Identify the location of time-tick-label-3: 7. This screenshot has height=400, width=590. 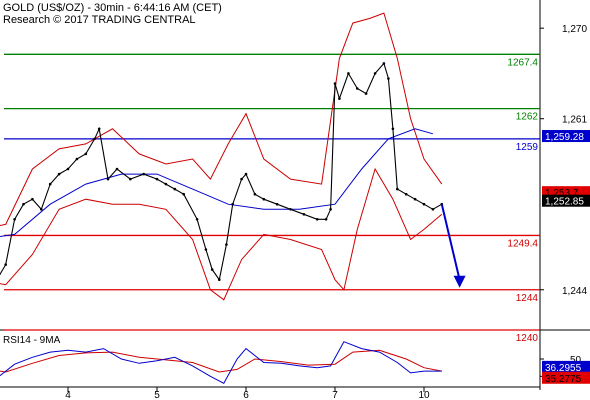
(335, 395).